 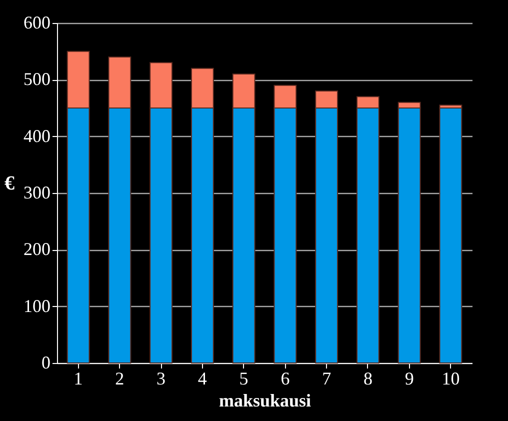 I want to click on y-tick-label: 600, so click(x=37, y=22).